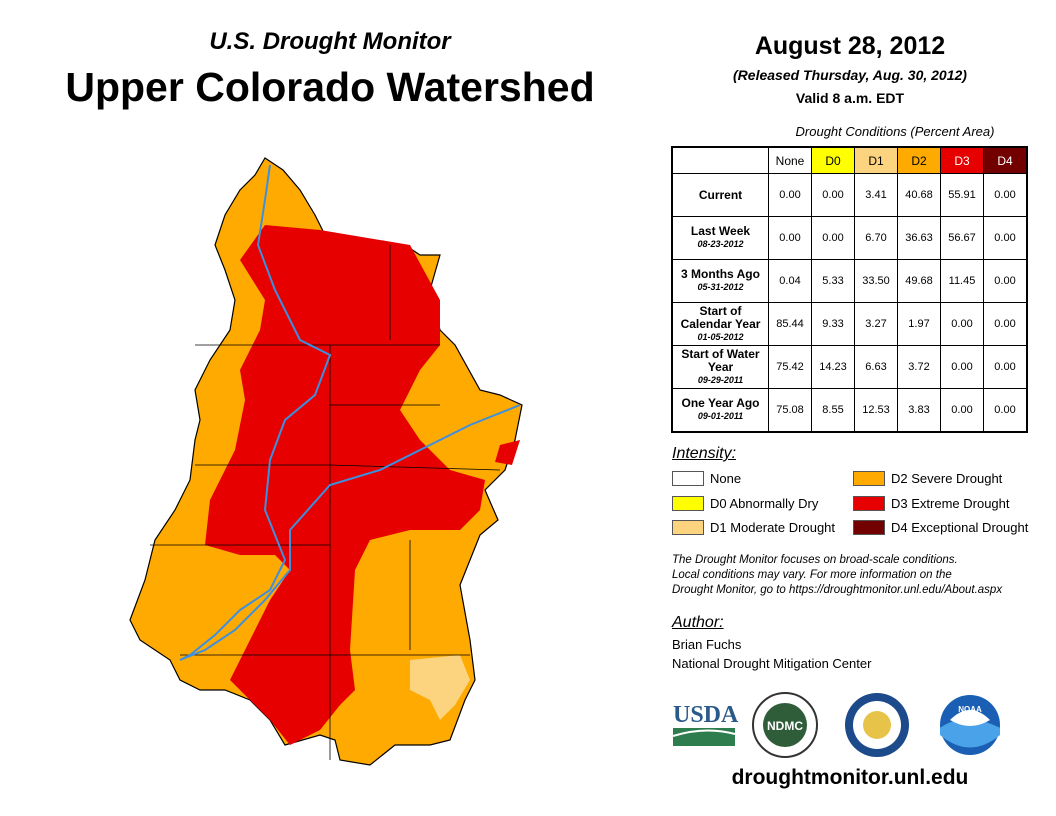 This screenshot has width=1056, height=816. What do you see at coordinates (850, 777) in the screenshot?
I see `website-url: droughtmonitor.unl.edu` at bounding box center [850, 777].